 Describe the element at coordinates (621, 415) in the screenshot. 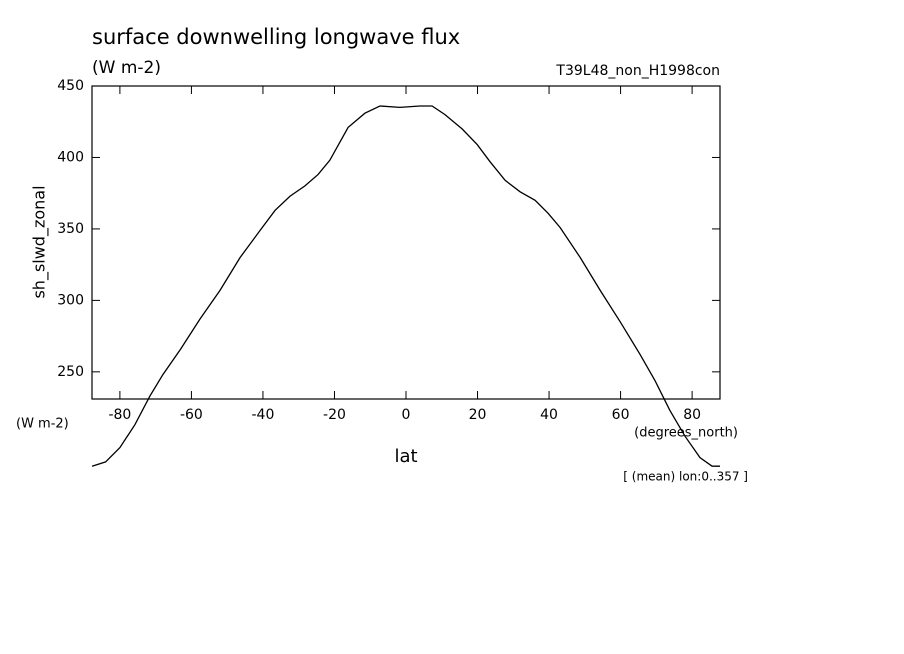

I see `x-tick-label: 60` at that location.